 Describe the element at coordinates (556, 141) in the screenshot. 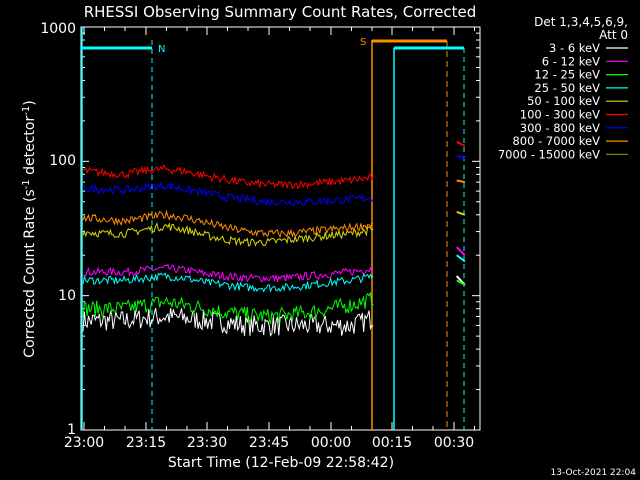

I see `legend-entry-label: 800 - 7000 keV` at that location.